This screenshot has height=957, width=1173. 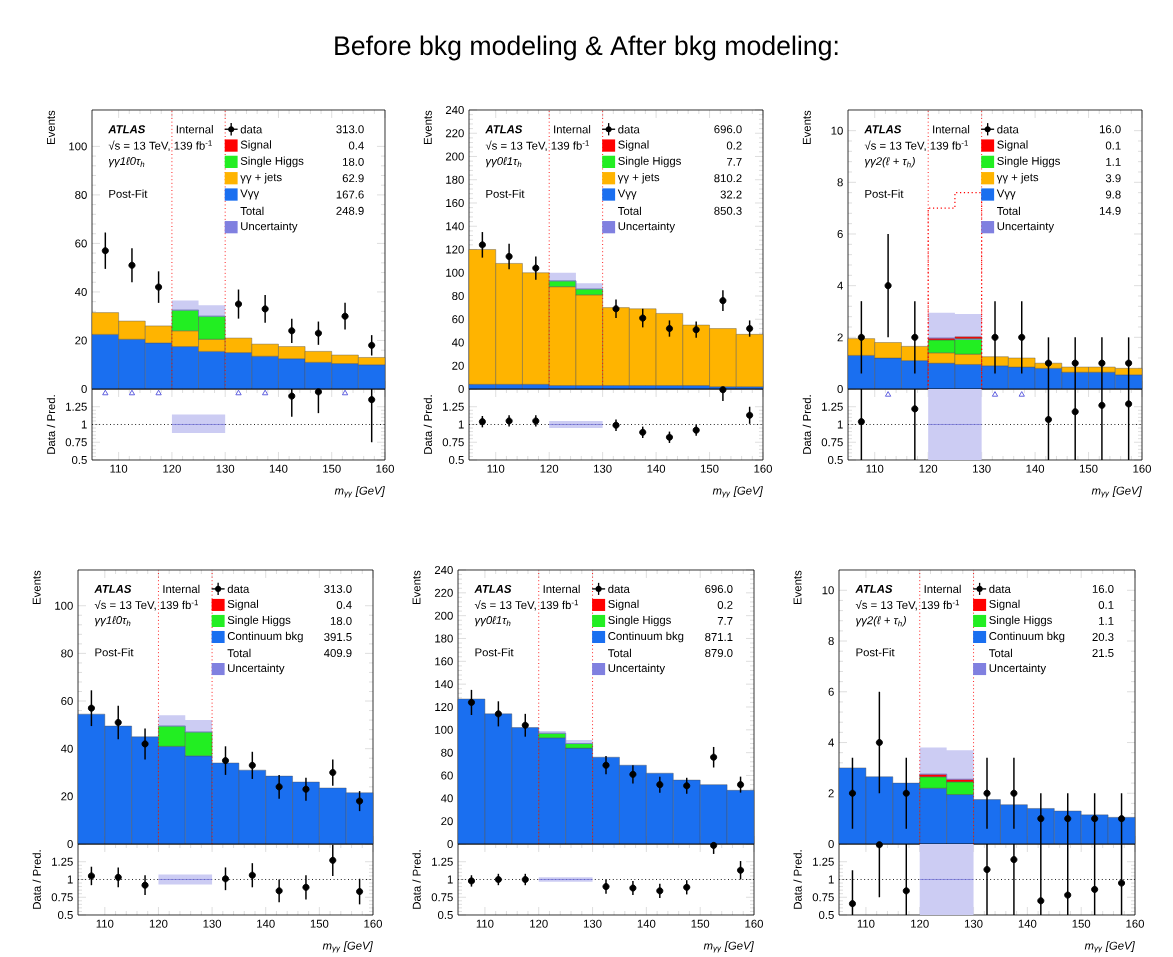 I want to click on annotation: 9.8, so click(x=1113, y=194).